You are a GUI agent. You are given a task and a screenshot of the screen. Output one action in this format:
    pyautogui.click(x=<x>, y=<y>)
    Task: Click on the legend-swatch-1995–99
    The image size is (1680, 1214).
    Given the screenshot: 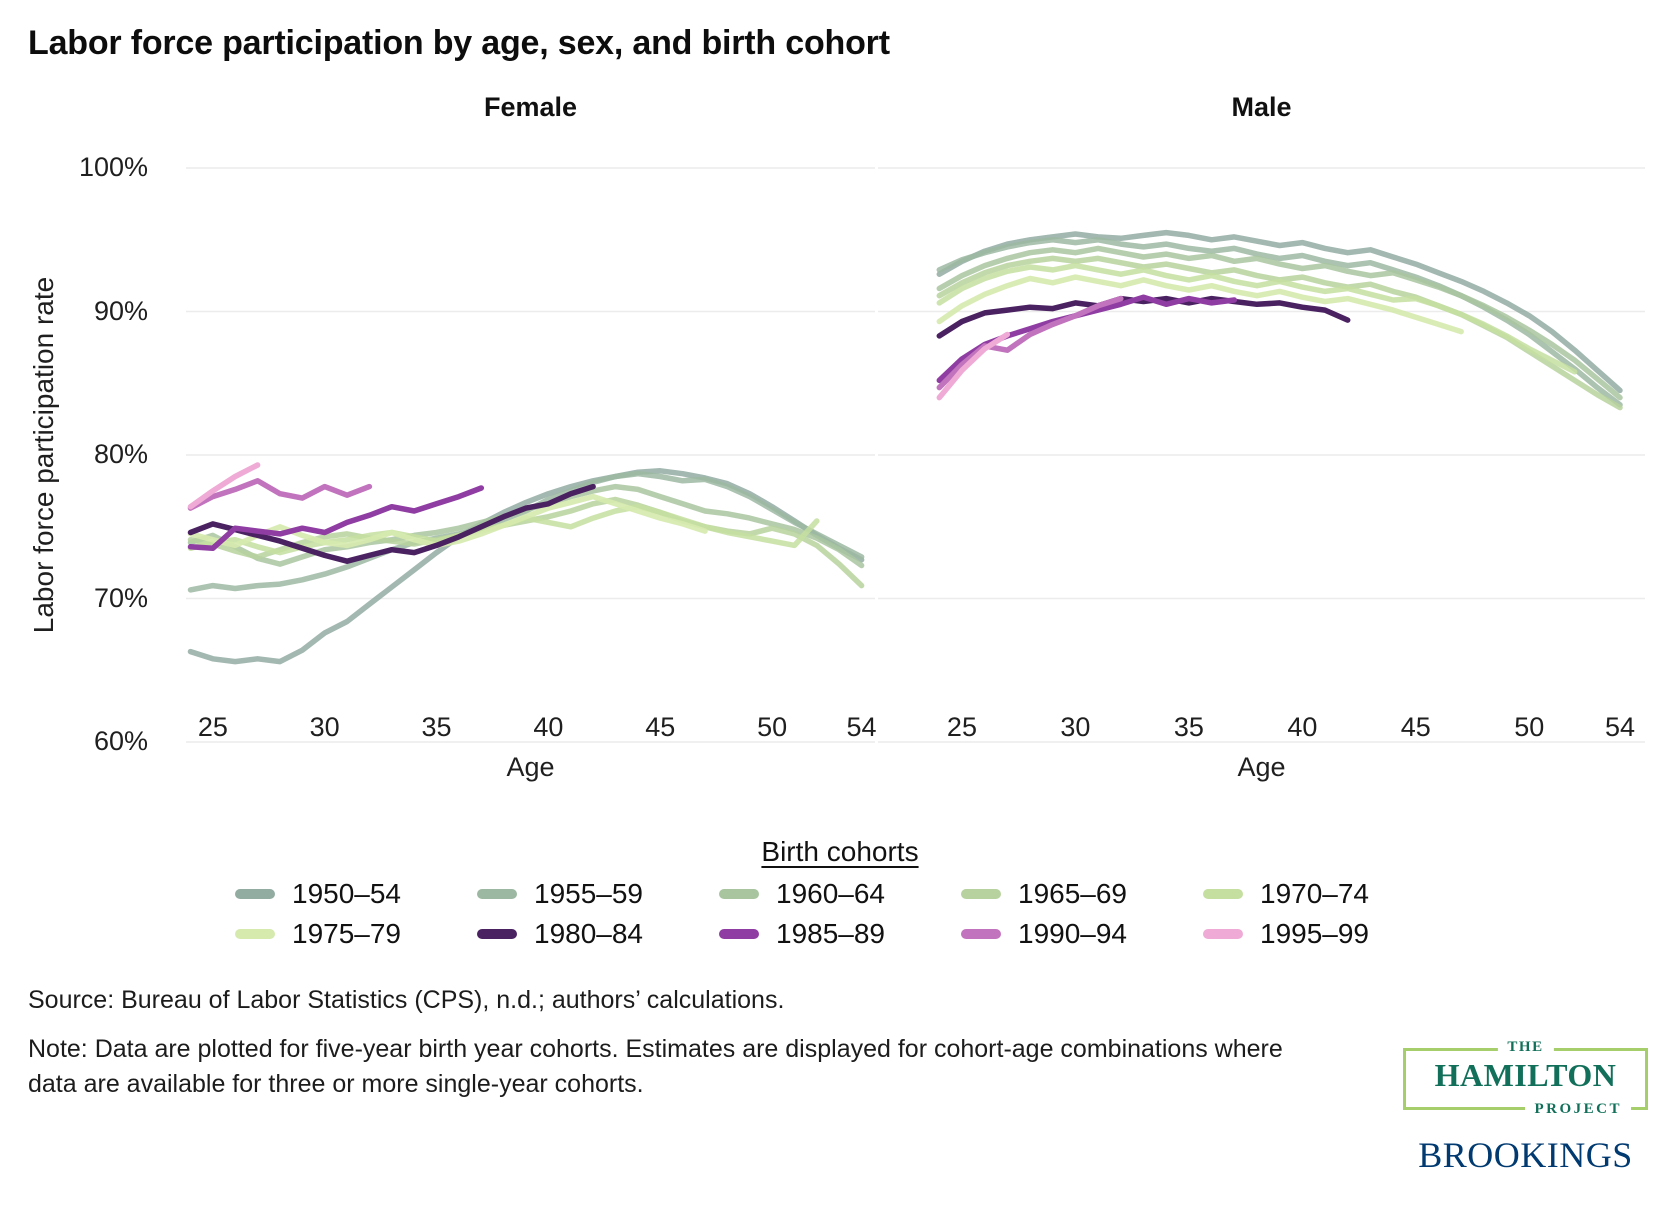 What is the action you would take?
    pyautogui.click(x=1223, y=934)
    